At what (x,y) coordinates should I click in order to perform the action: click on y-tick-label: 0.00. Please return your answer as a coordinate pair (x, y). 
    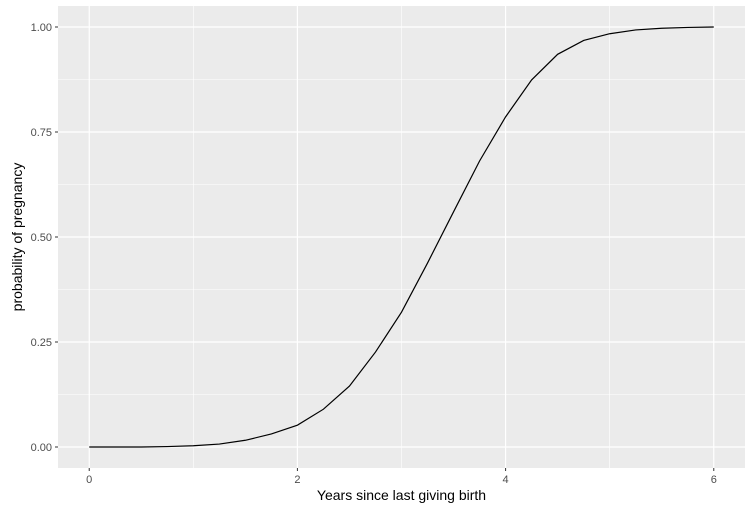
    Looking at the image, I should click on (41, 448).